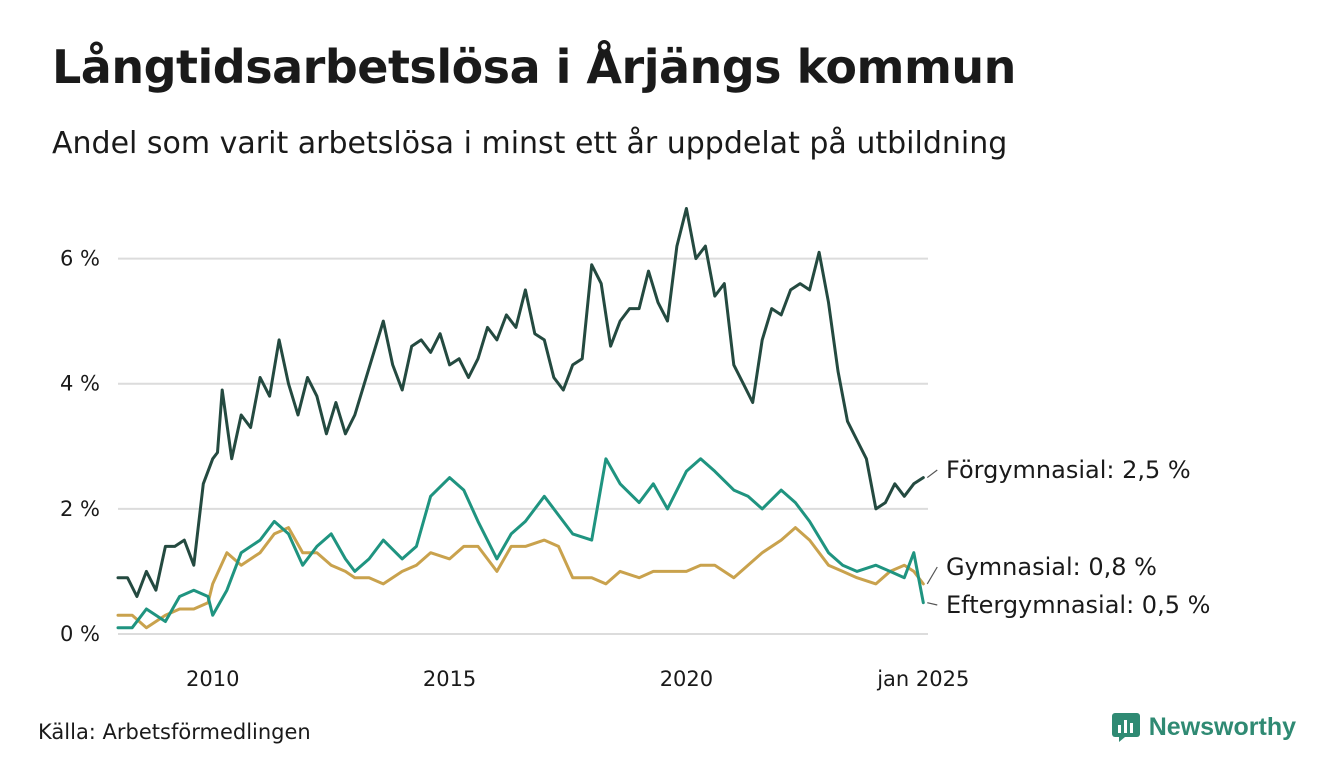 This screenshot has height=780, width=1340. What do you see at coordinates (1068, 470) in the screenshot?
I see `series-label-förgymnasial: Förgymnasial: 2,5 %` at bounding box center [1068, 470].